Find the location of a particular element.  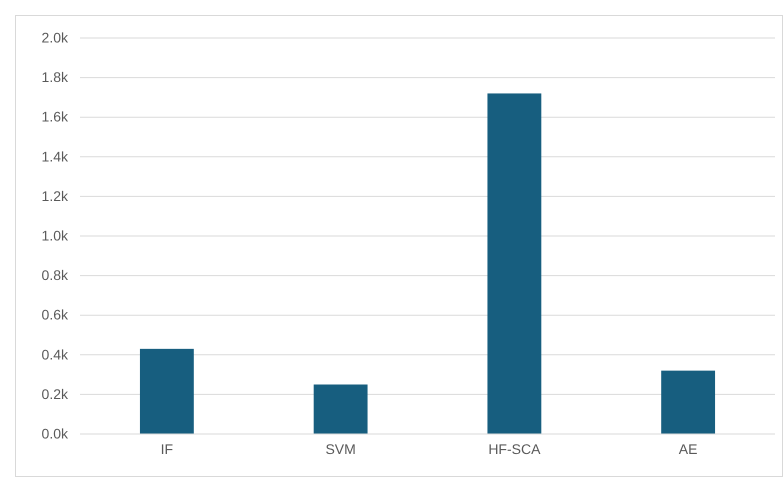

y-tick-label: 0.2k is located at coordinates (55, 394).